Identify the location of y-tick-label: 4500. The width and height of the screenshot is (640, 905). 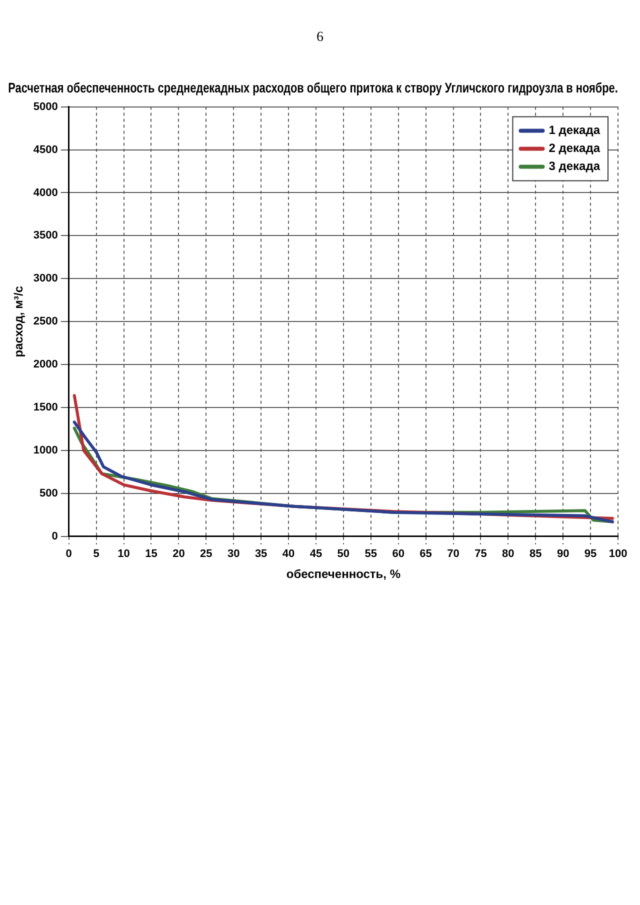
(45, 150).